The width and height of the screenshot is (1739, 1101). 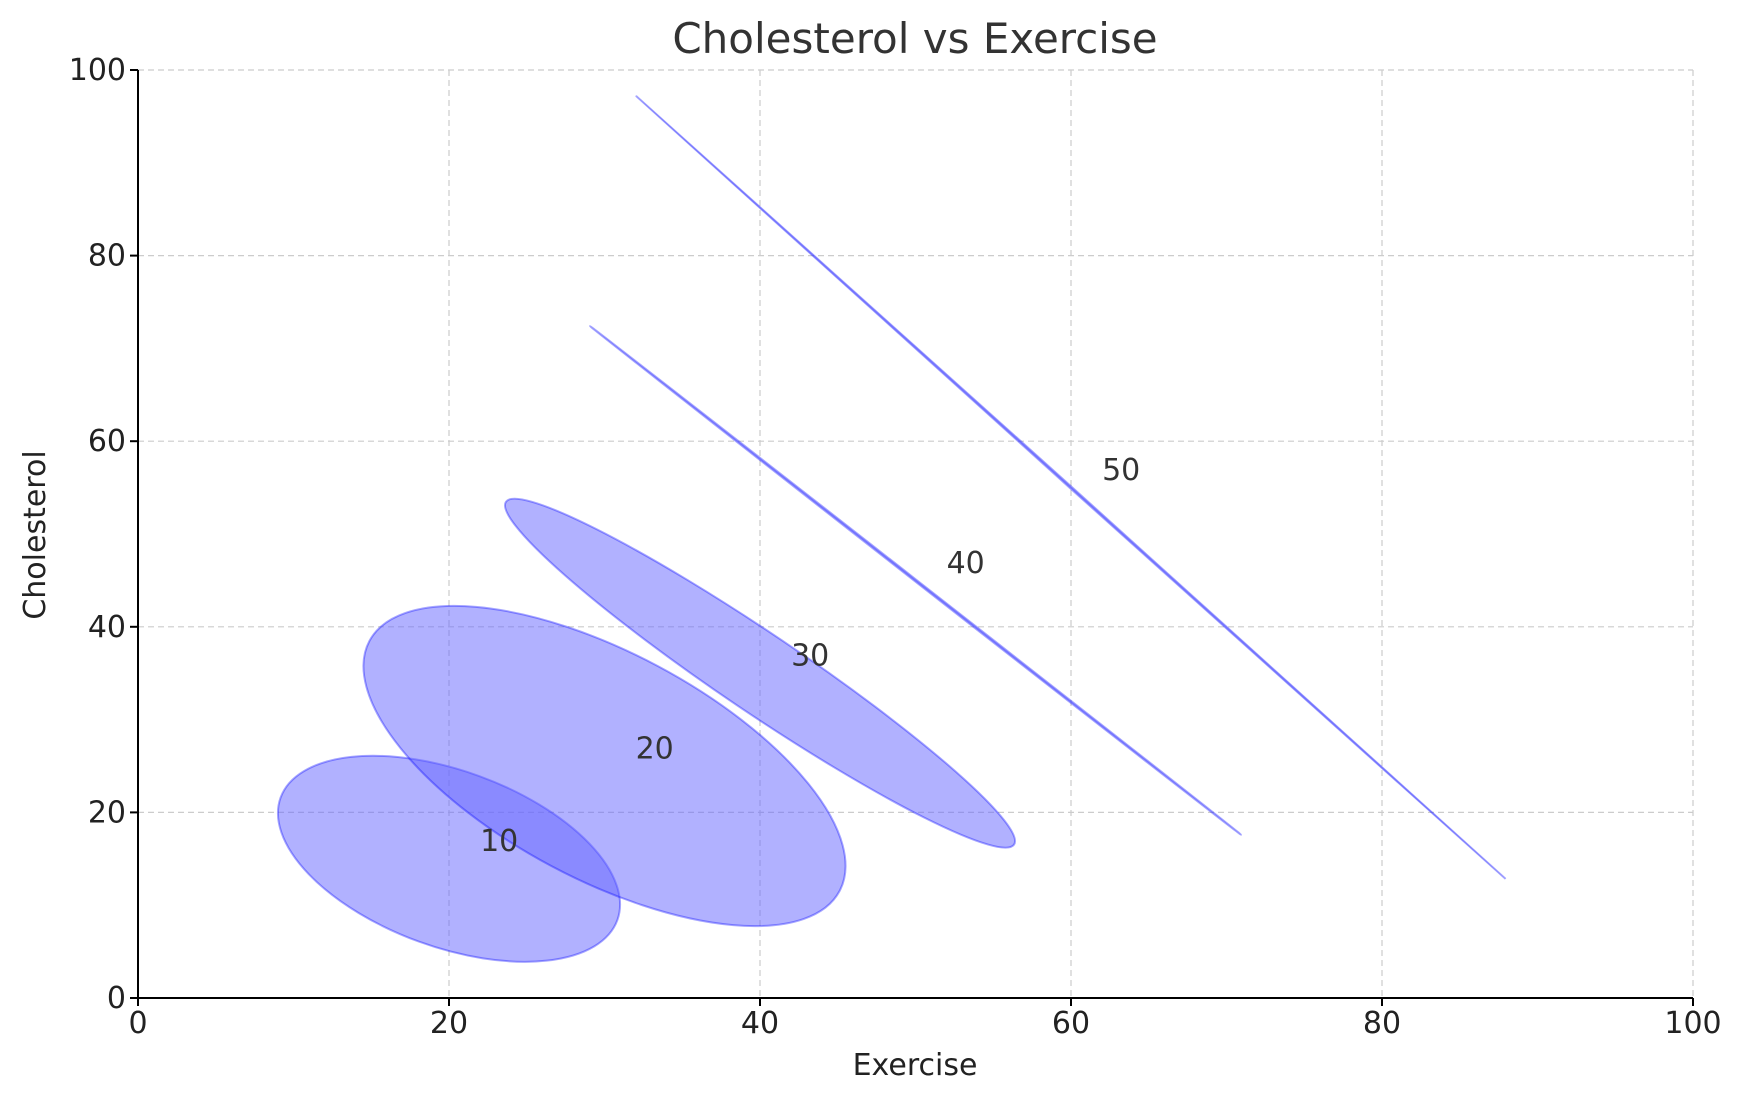 I want to click on y-tick-label: 20, so click(x=107, y=812).